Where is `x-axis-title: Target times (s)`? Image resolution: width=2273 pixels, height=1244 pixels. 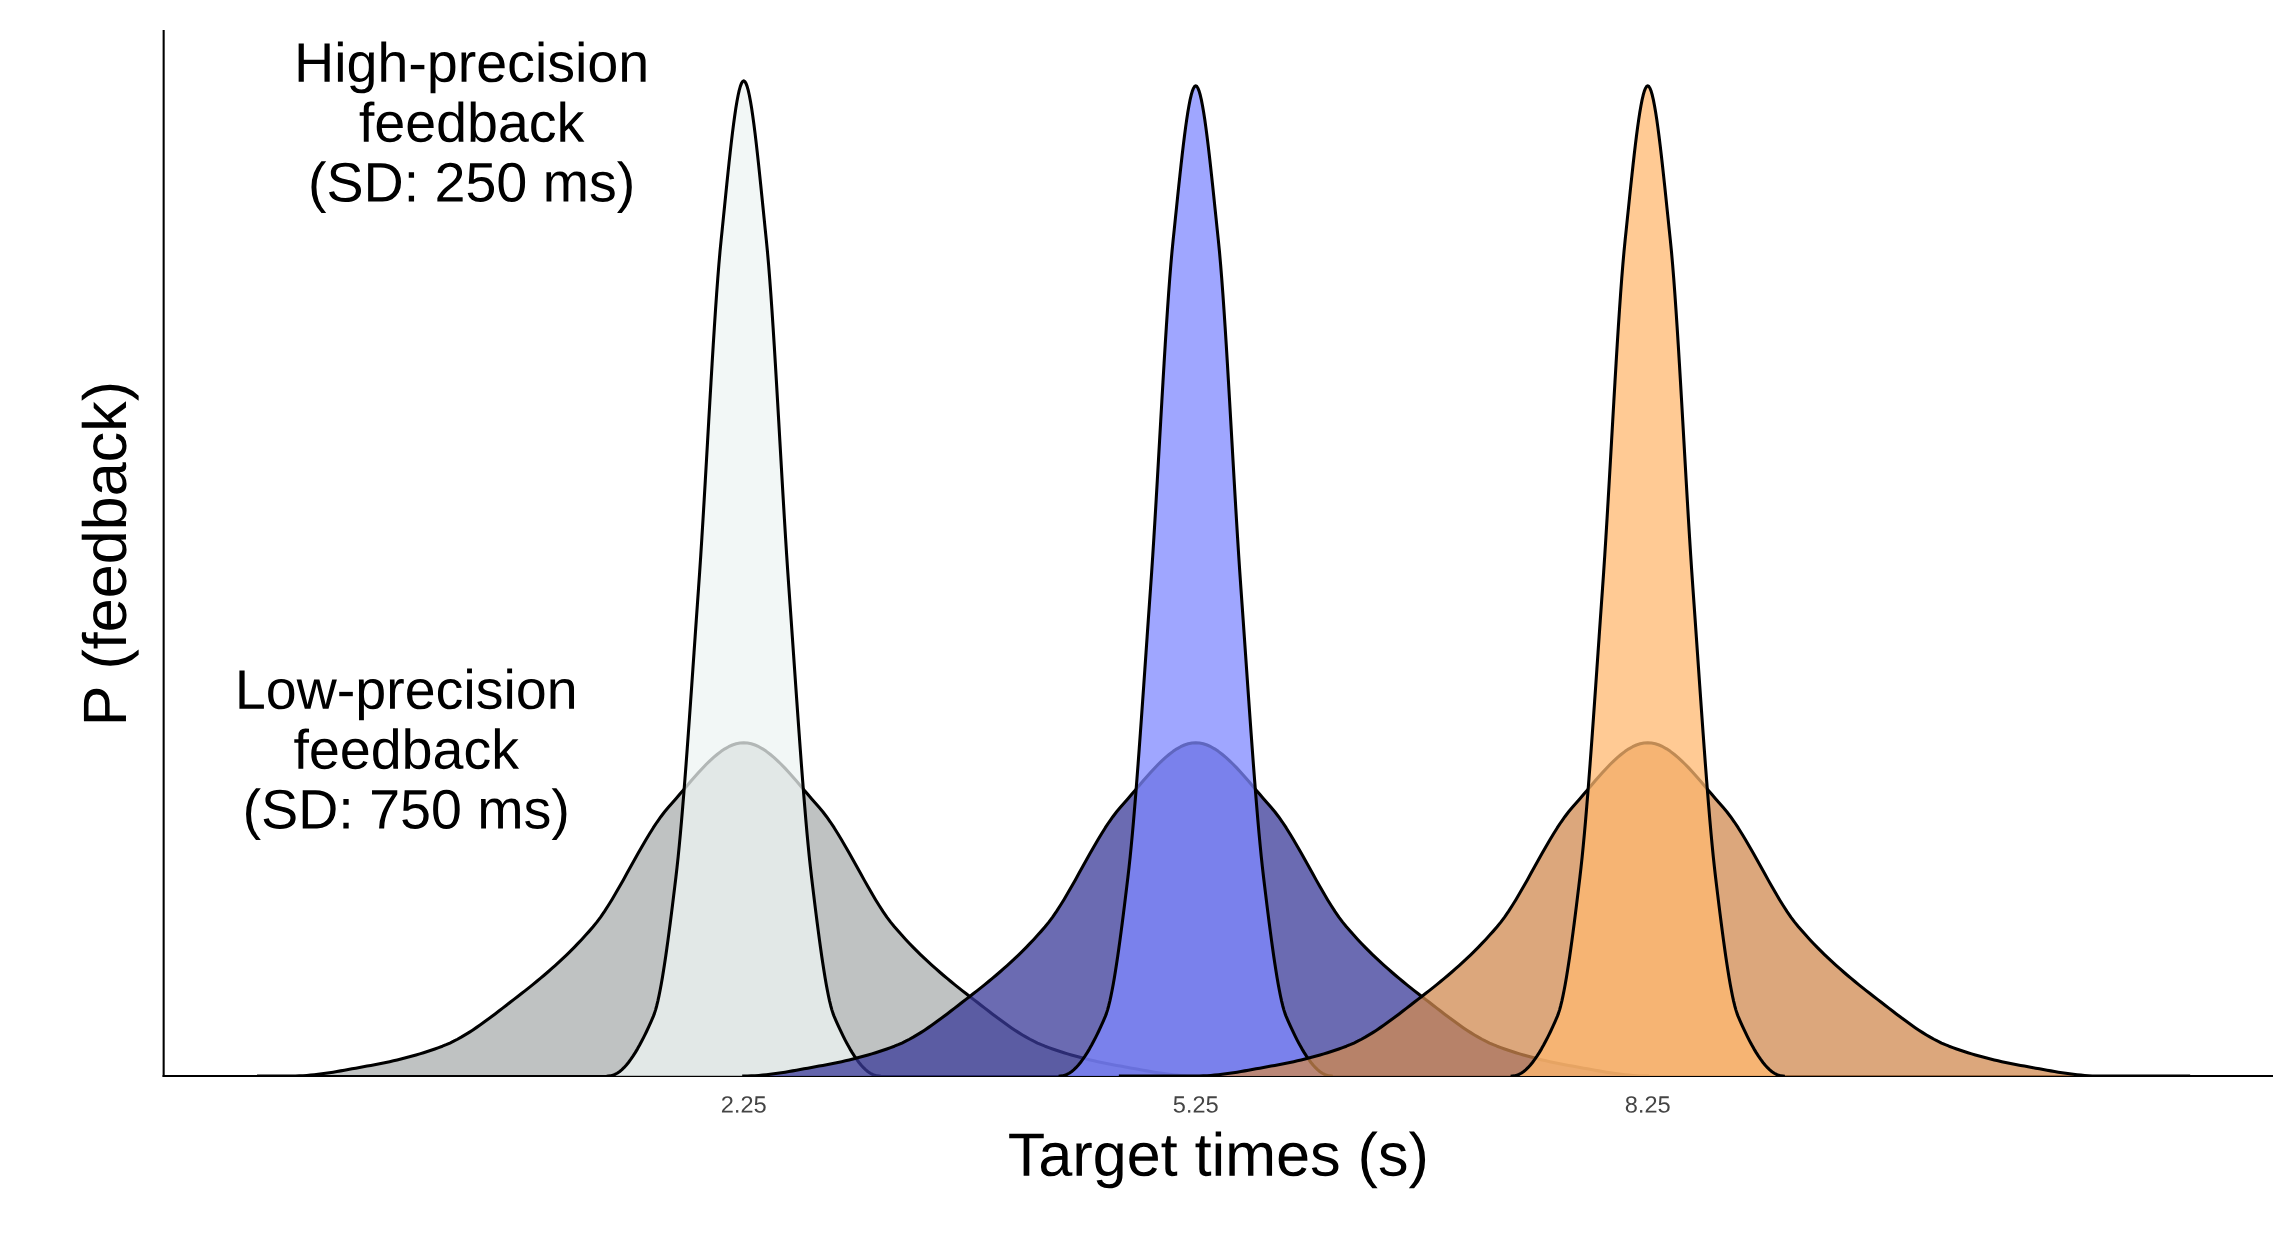 x-axis-title: Target times (s) is located at coordinates (1217, 1160).